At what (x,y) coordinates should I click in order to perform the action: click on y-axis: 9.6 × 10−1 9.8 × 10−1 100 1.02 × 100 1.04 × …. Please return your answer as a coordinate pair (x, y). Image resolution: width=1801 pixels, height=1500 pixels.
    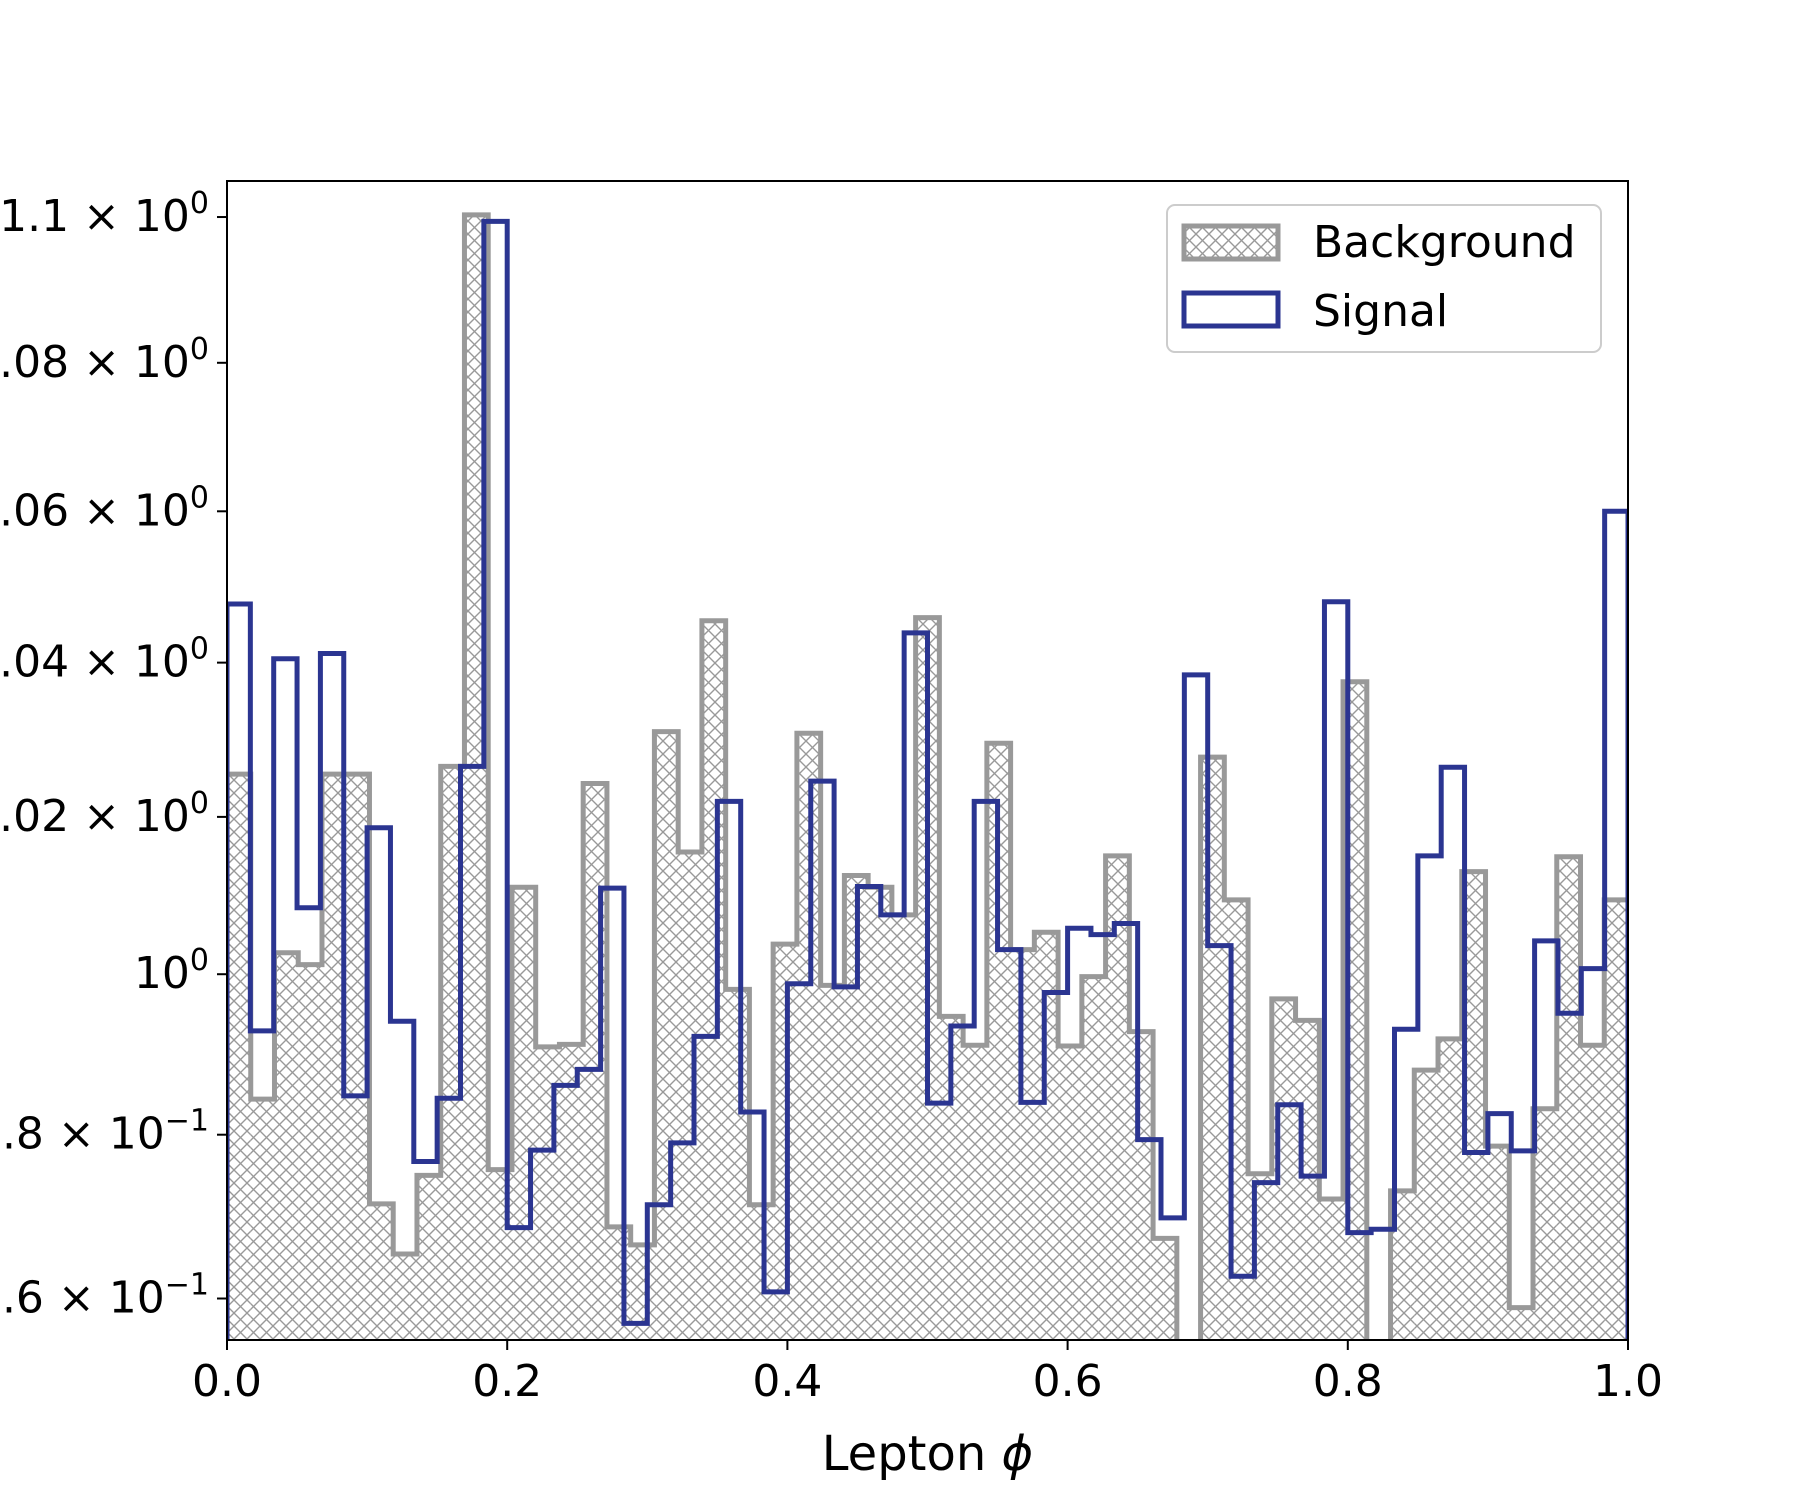
    Looking at the image, I should click on (113, 755).